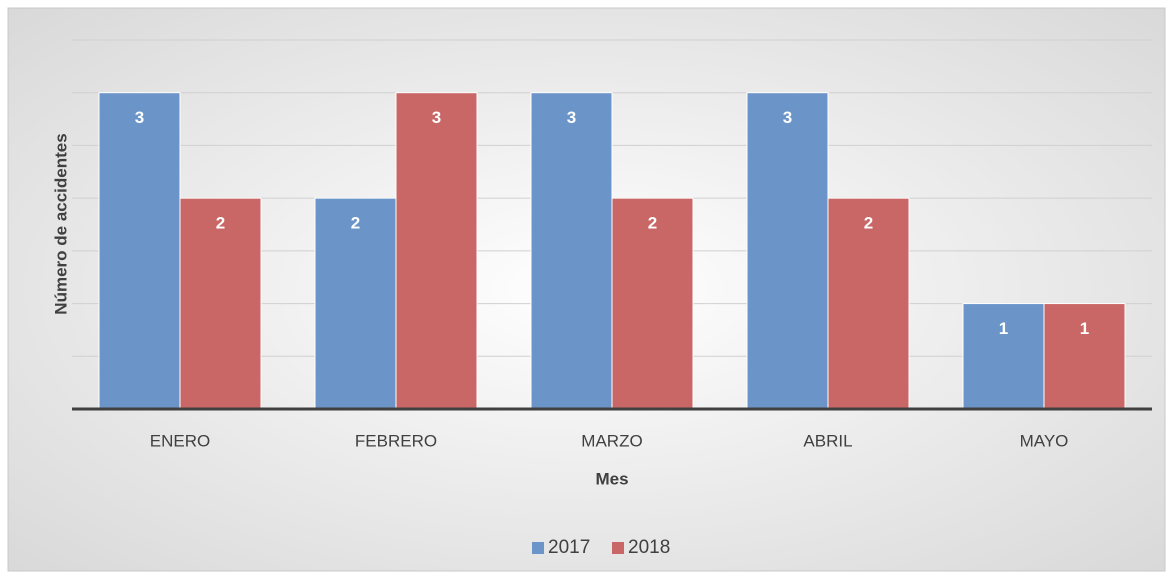 This screenshot has height=584, width=1173. I want to click on x-axis-title: Mes, so click(611, 478).